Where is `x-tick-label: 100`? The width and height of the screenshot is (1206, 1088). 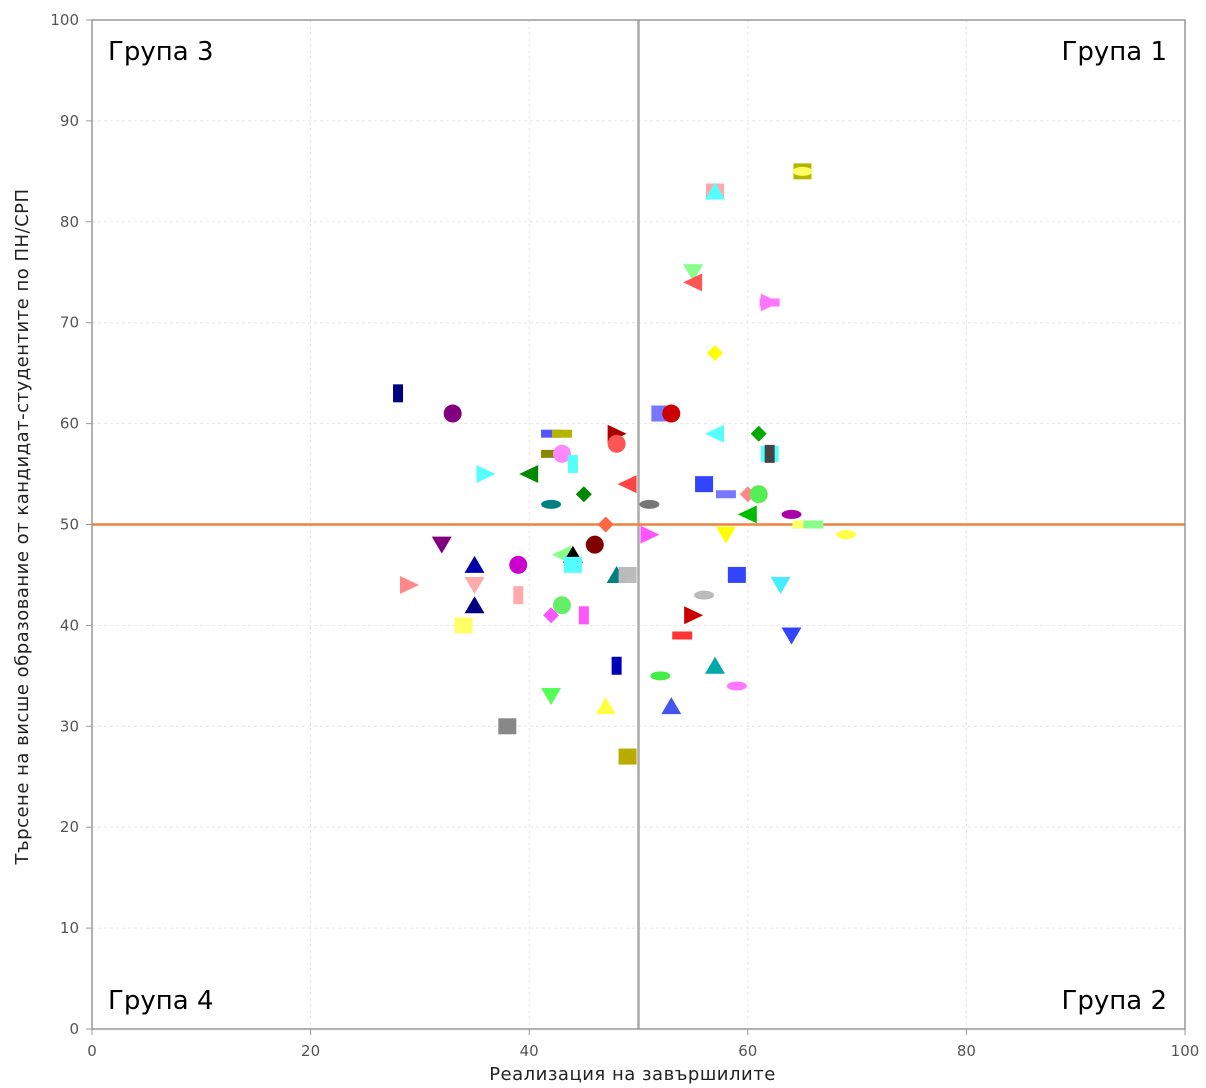 x-tick-label: 100 is located at coordinates (1185, 1051).